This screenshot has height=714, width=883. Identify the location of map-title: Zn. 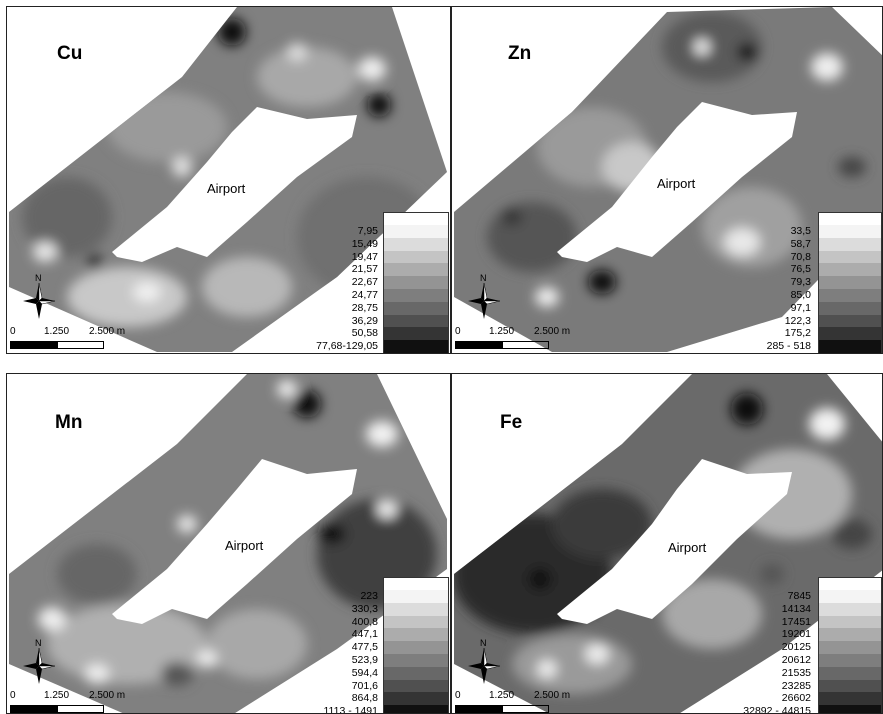
(520, 53).